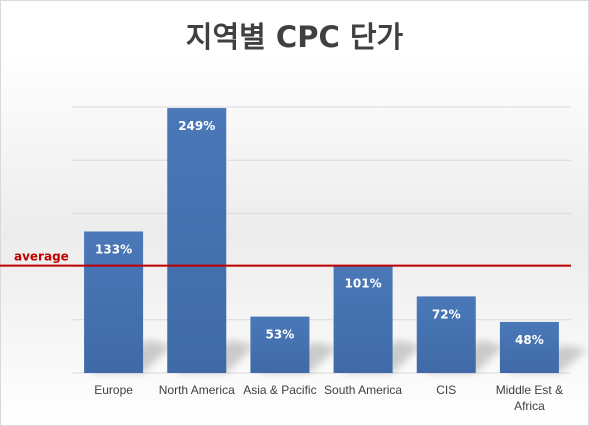 Image resolution: width=589 pixels, height=426 pixels. I want to click on average-label: average, so click(41, 257).